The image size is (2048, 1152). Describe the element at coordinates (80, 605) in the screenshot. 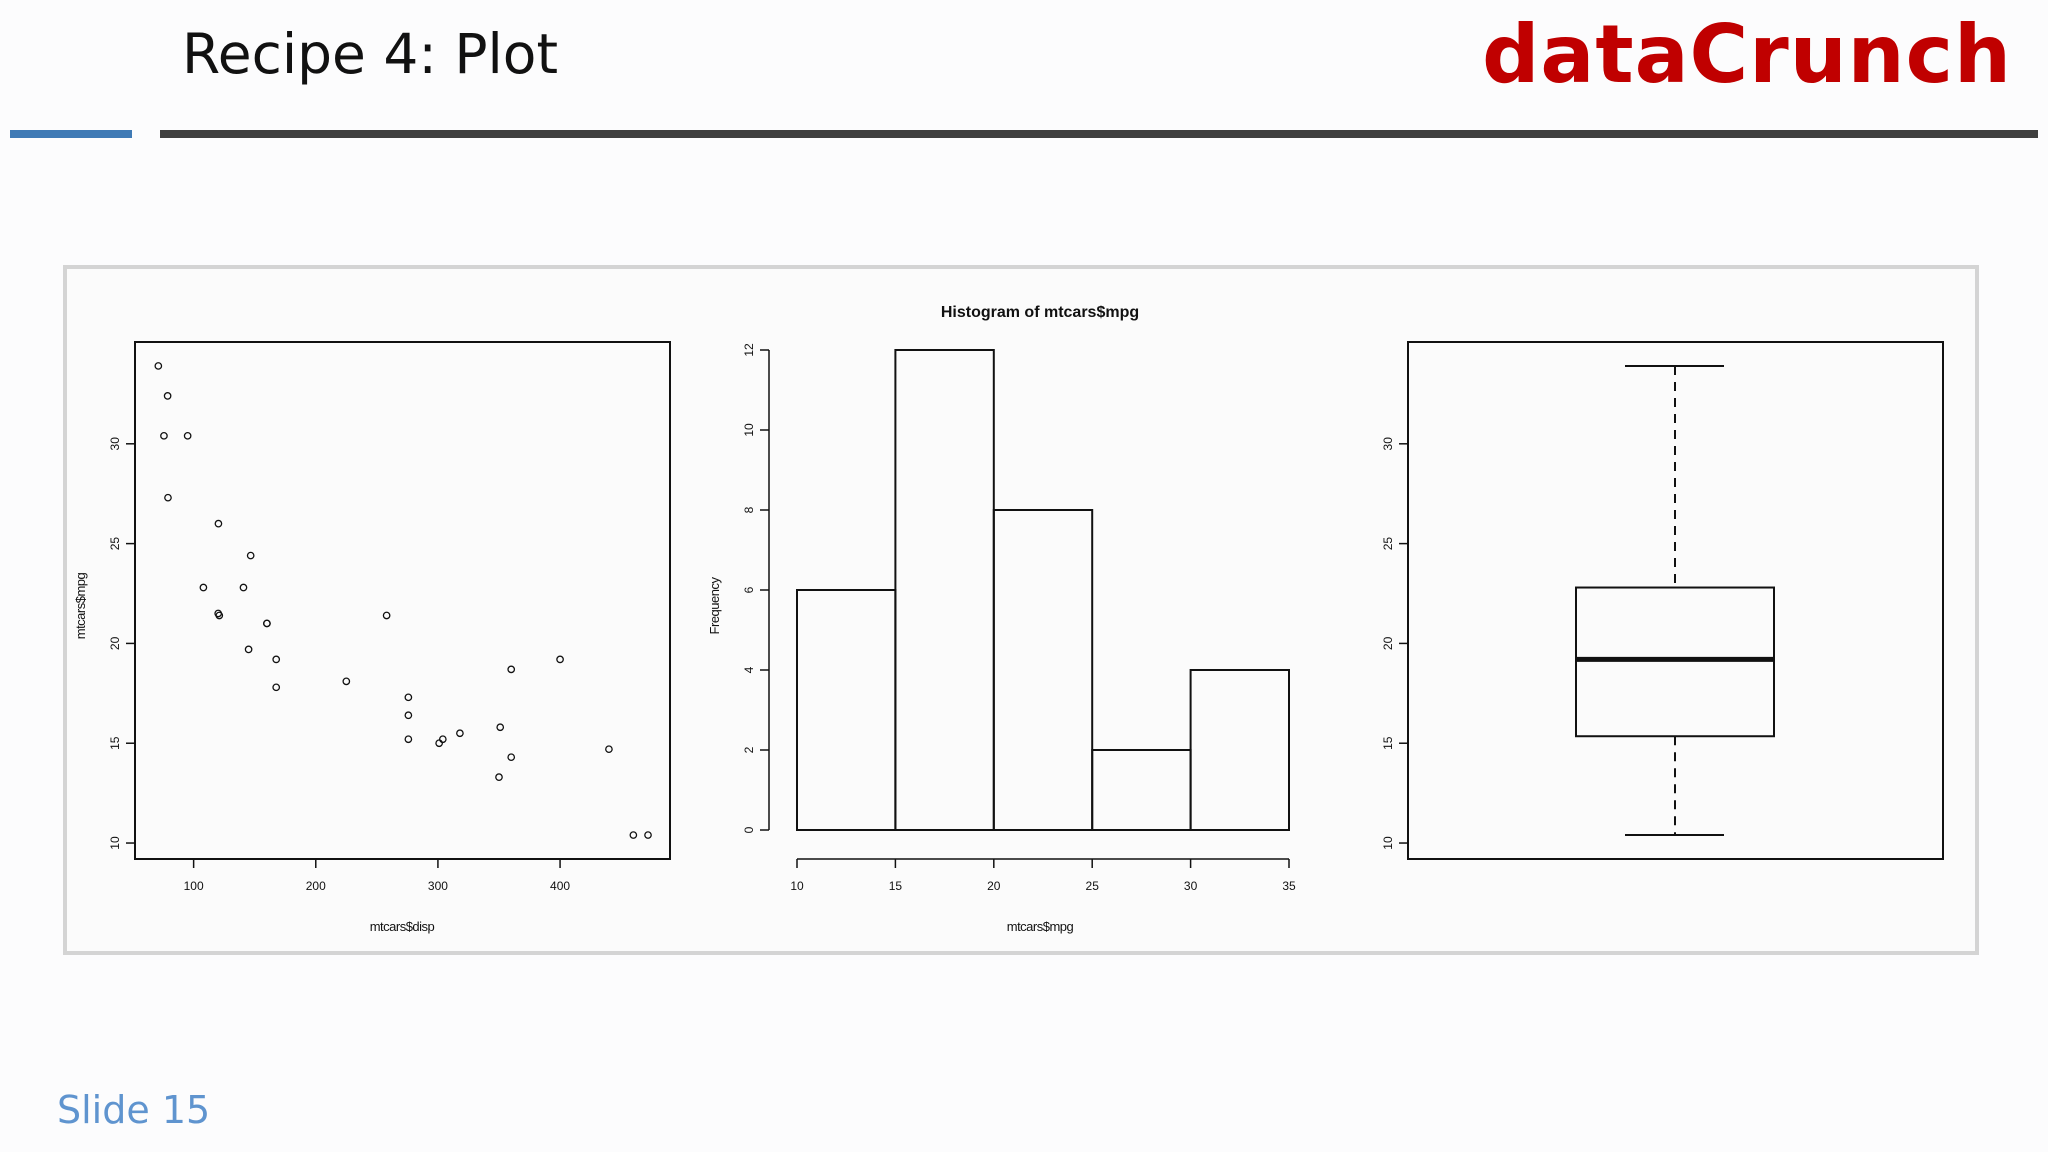

I see `scatter-ylabel: mtcars$mpg` at that location.